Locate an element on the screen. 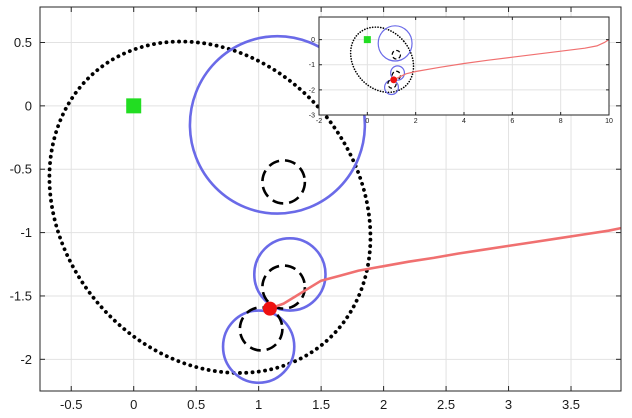  inset-robot-marker is located at coordinates (394, 80).